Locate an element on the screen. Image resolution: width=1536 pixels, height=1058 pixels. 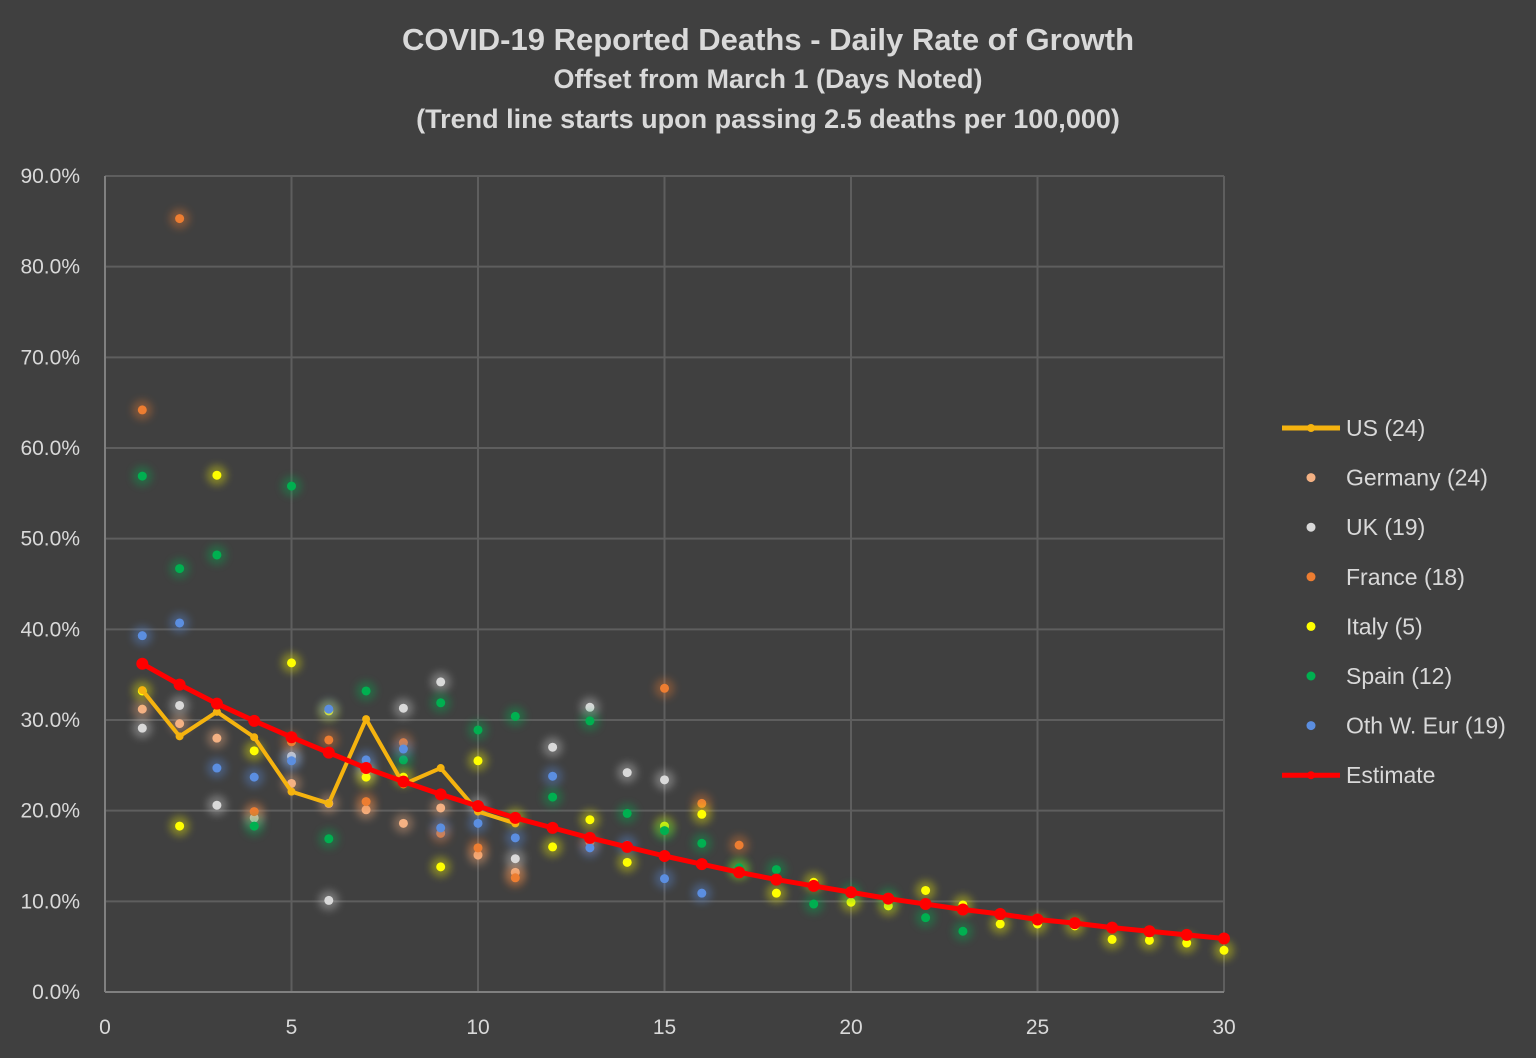
y-tick-label: 10.0% is located at coordinates (50, 901).